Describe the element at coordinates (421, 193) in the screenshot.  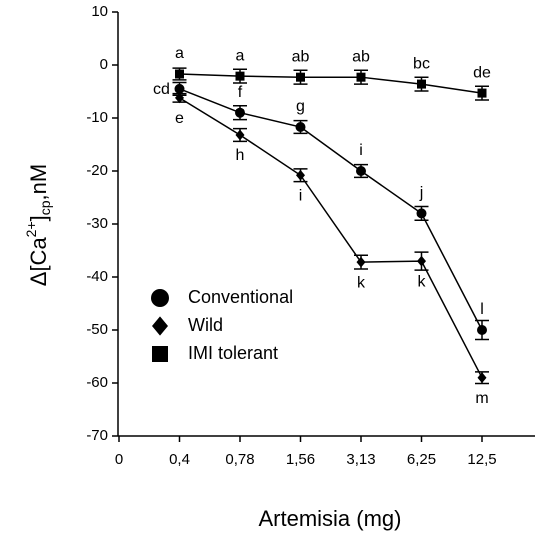
I see `significance-letter: j` at that location.